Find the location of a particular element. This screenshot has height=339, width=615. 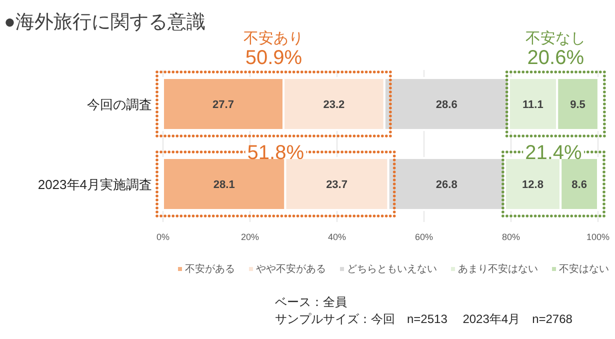

legend-label: 不安はない is located at coordinates (584, 269).